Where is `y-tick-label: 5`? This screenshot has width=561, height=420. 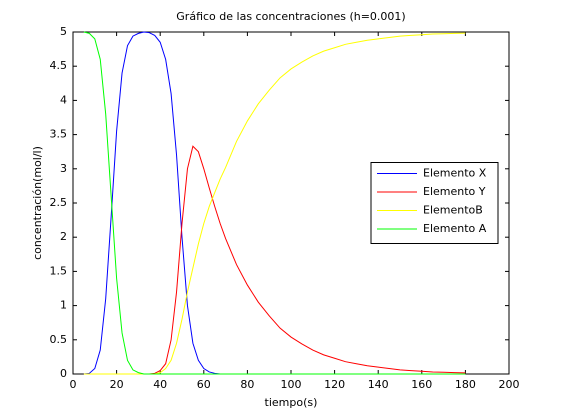
y-tick-label: 5 is located at coordinates (63, 31).